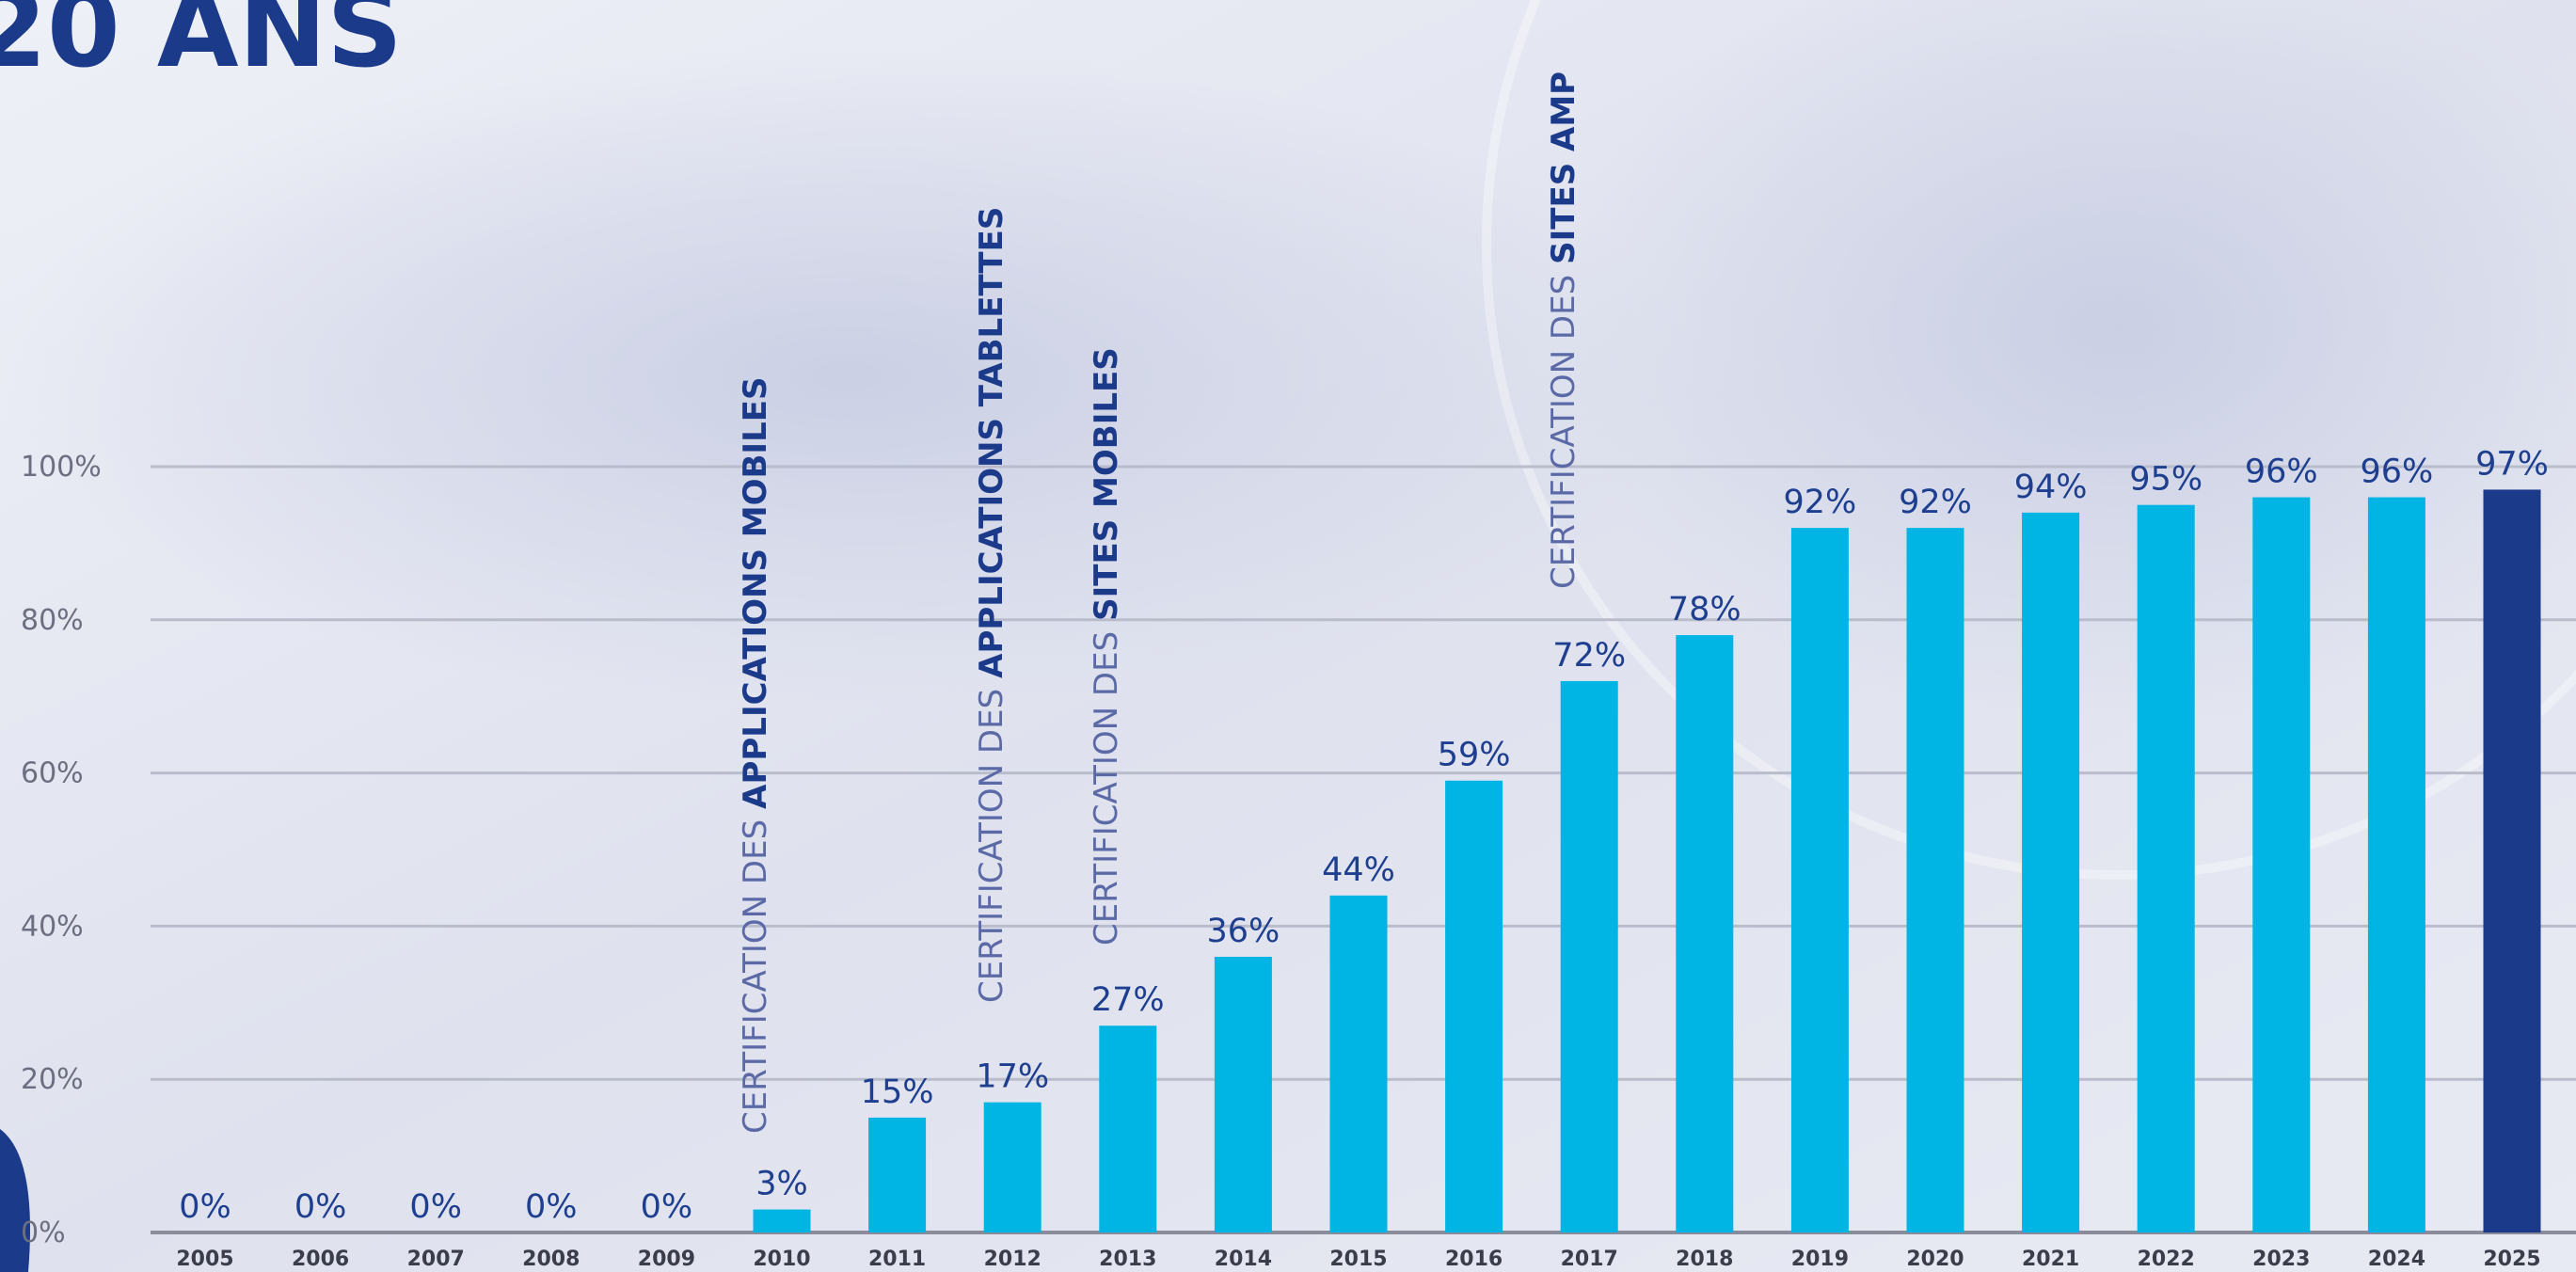 This screenshot has height=1272, width=2576. Describe the element at coordinates (1013, 1077) in the screenshot. I see `value-label: 17%` at that location.